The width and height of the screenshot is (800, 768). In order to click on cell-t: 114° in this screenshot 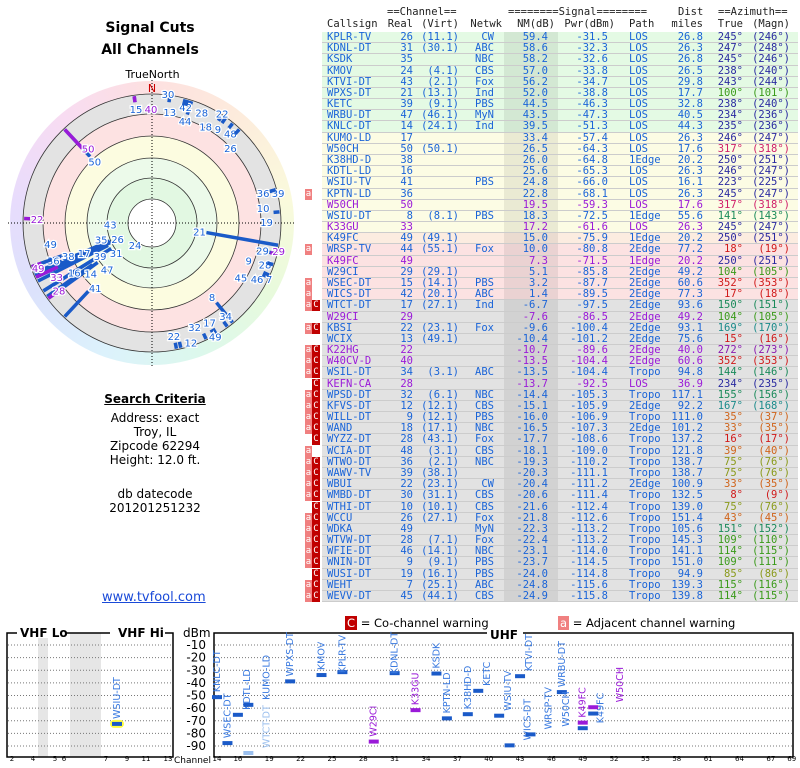, I will do `click(730, 551)`.